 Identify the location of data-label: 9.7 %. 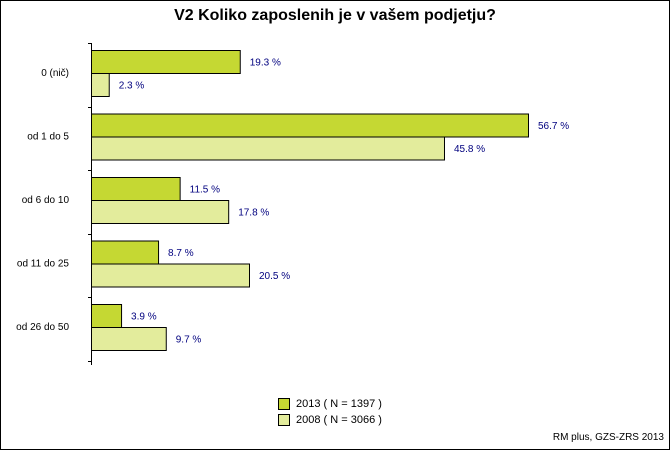
(189, 340).